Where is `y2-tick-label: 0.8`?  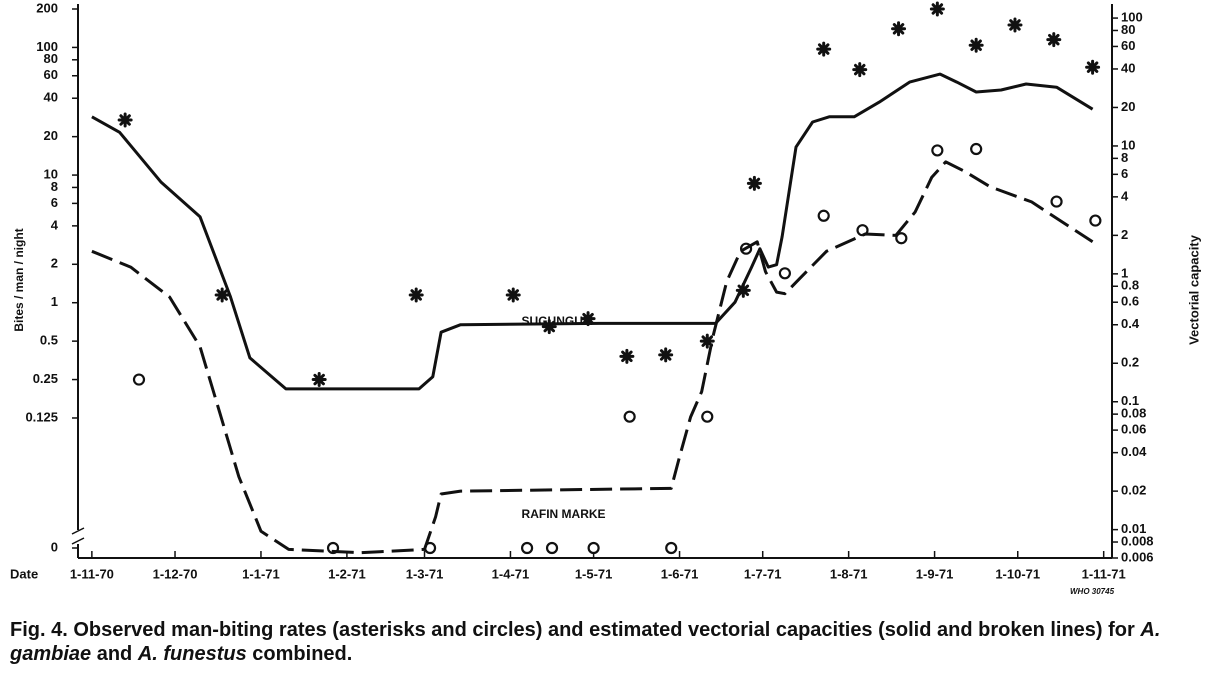 y2-tick-label: 0.8 is located at coordinates (1130, 285).